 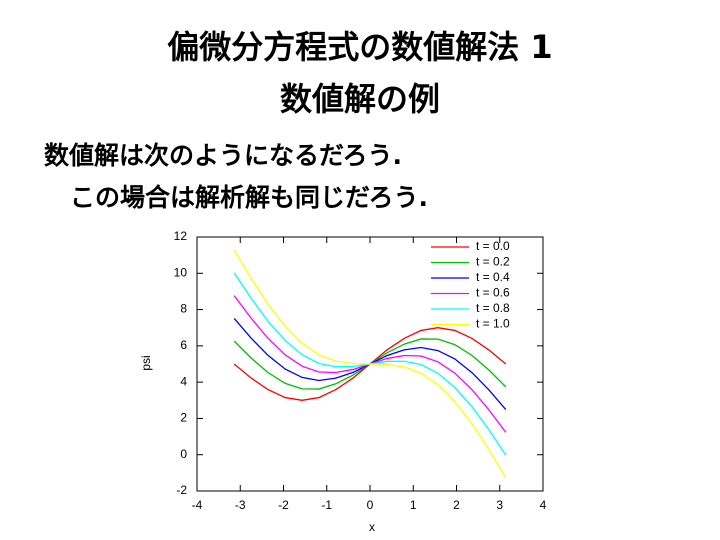 What do you see at coordinates (493, 246) in the screenshot?
I see `legend-label: t = 0.0` at bounding box center [493, 246].